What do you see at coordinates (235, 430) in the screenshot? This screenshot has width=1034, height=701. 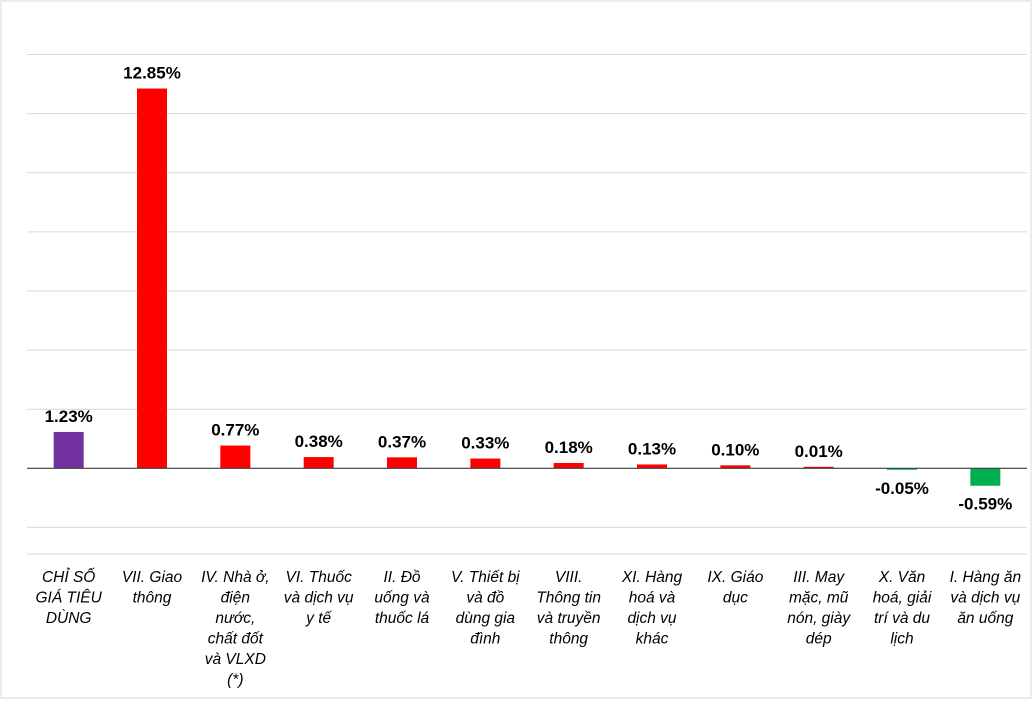 I see `data-label: 0.77%` at bounding box center [235, 430].